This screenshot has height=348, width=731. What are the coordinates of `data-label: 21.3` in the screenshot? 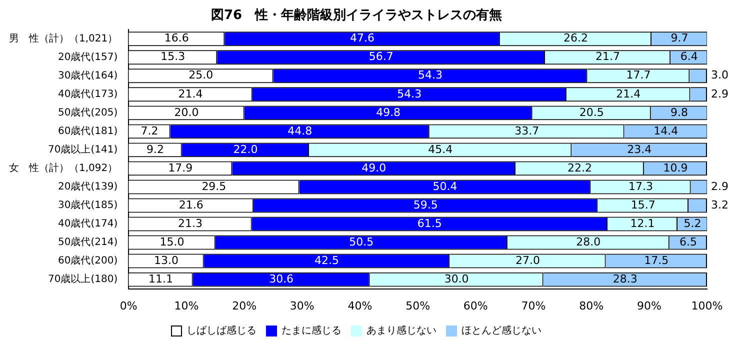 It's located at (190, 223).